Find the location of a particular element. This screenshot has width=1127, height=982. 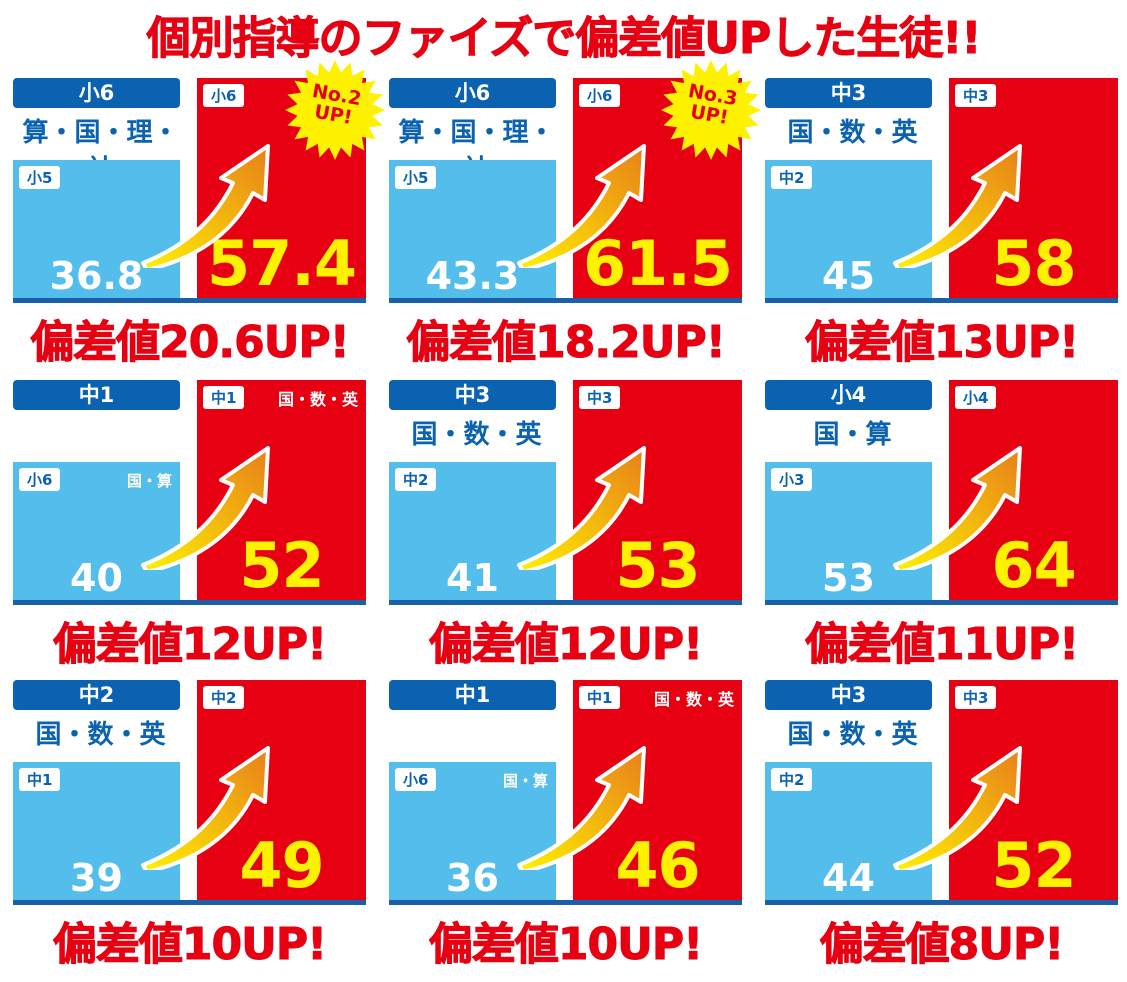

after-box: 小4 64 is located at coordinates (1033, 491).